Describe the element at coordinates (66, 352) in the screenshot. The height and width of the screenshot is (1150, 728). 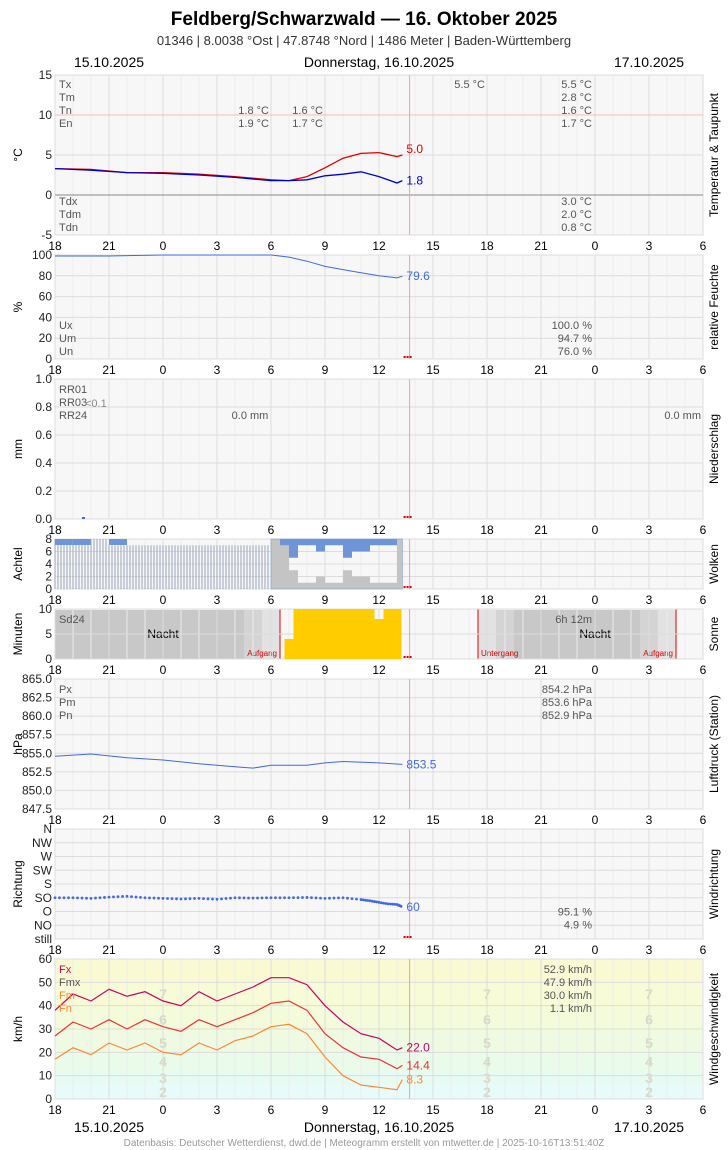
I see `stat-label: Un` at that location.